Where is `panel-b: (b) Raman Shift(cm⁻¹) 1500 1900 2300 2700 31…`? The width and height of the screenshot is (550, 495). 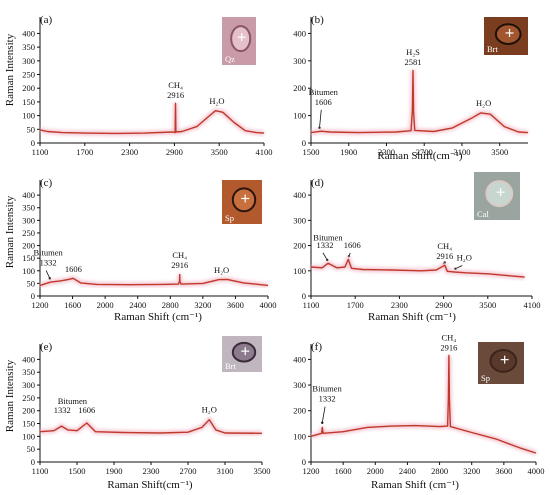
panel-b: (b) Raman Shift(cm⁻¹) 1500 1900 2300 2700 31… is located at coordinates (411, 88).